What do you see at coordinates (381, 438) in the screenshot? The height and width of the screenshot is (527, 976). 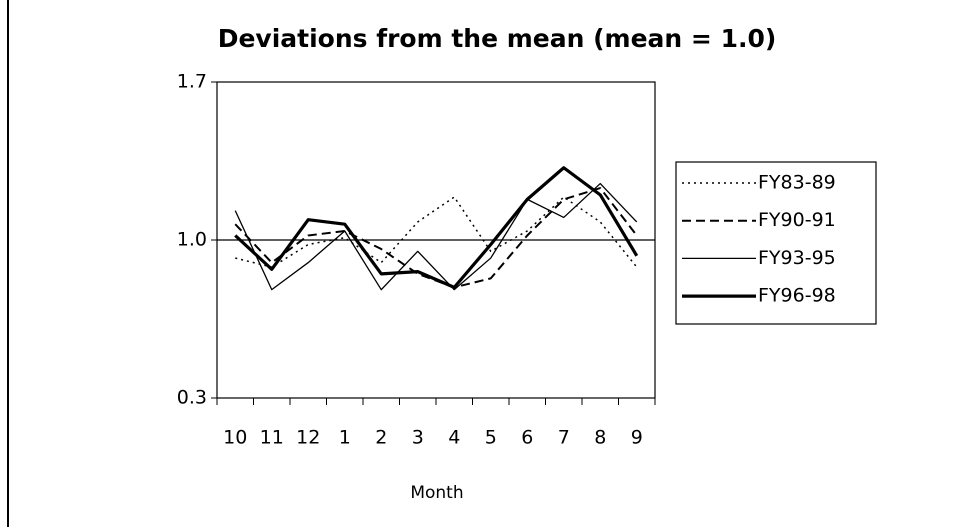 I see `x-tick-label: 2` at bounding box center [381, 438].